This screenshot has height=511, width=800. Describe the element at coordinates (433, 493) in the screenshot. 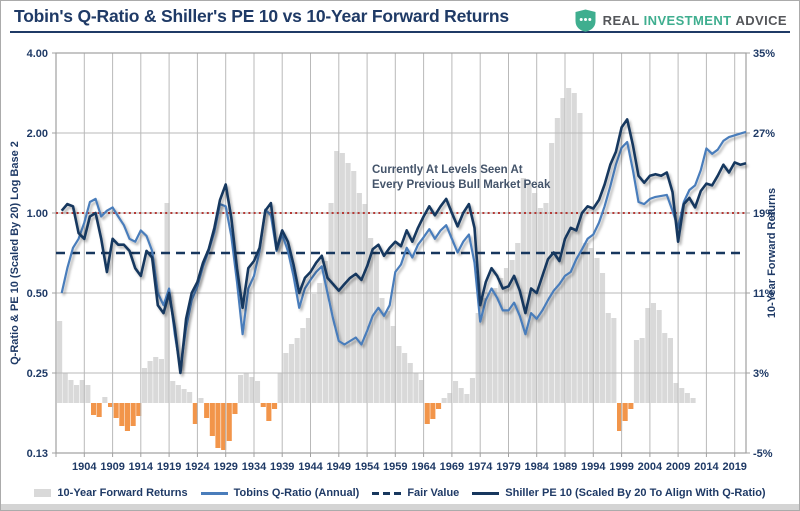

I see `legend-label: Fair Value` at that location.